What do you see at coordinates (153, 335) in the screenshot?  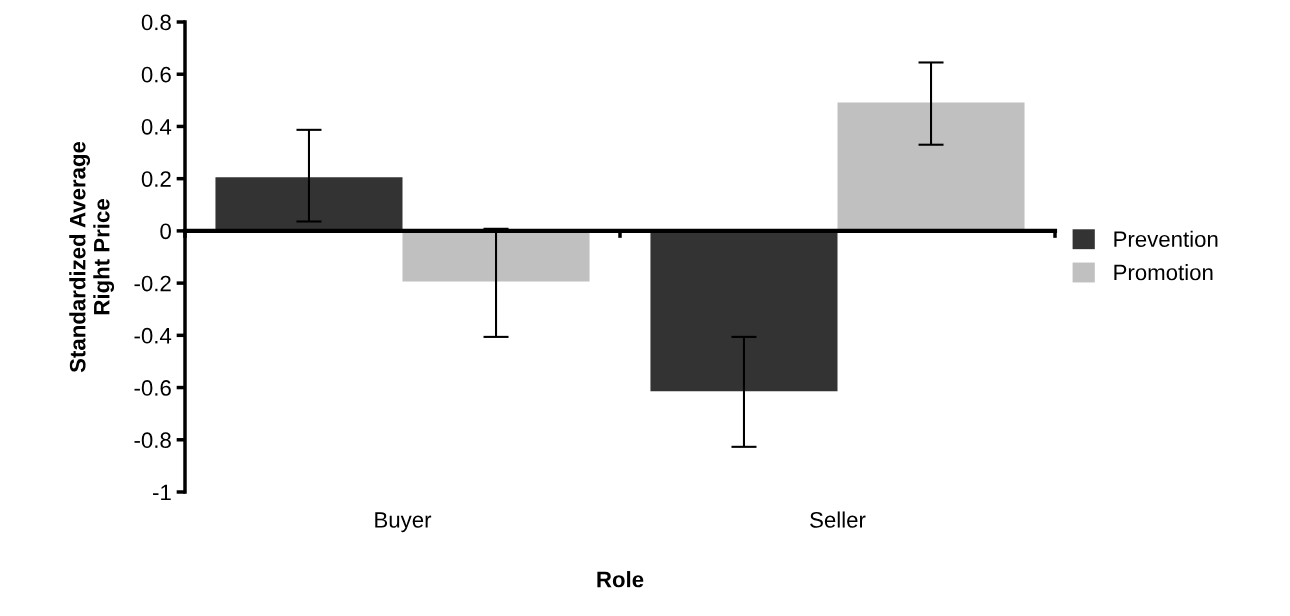 I see `y-tick-label: -0.4` at bounding box center [153, 335].